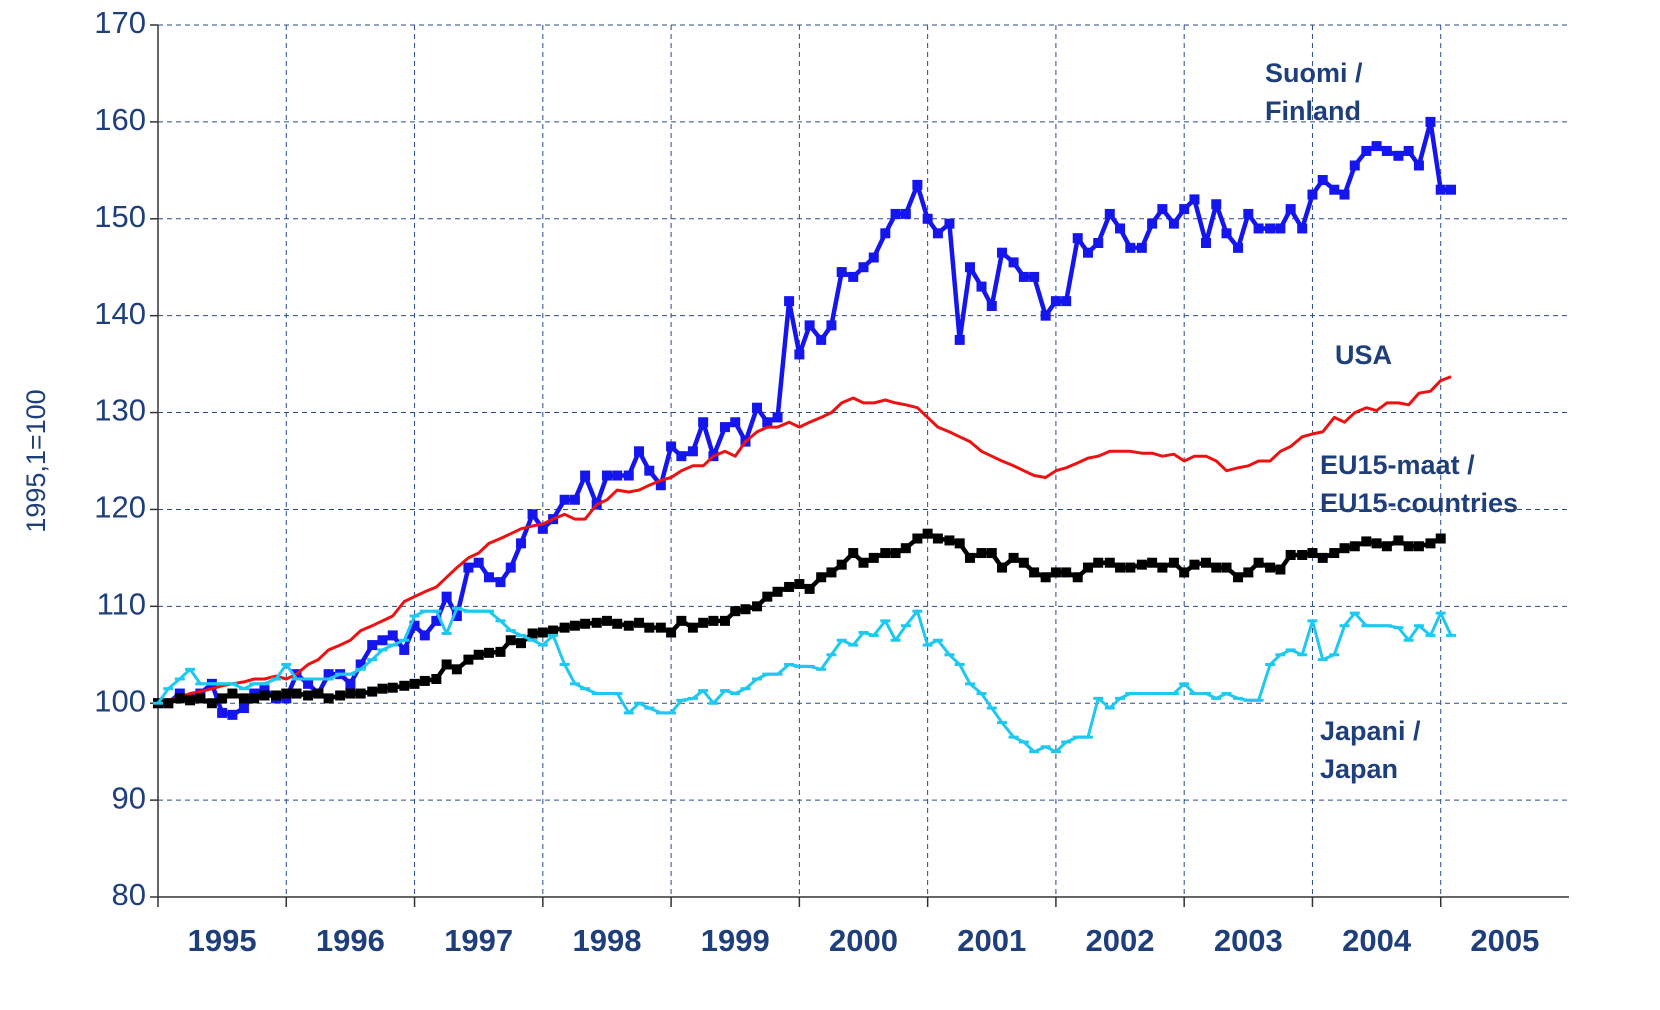 The image size is (1660, 1010). What do you see at coordinates (1314, 73) in the screenshot?
I see `series-label: Suomi /` at bounding box center [1314, 73].